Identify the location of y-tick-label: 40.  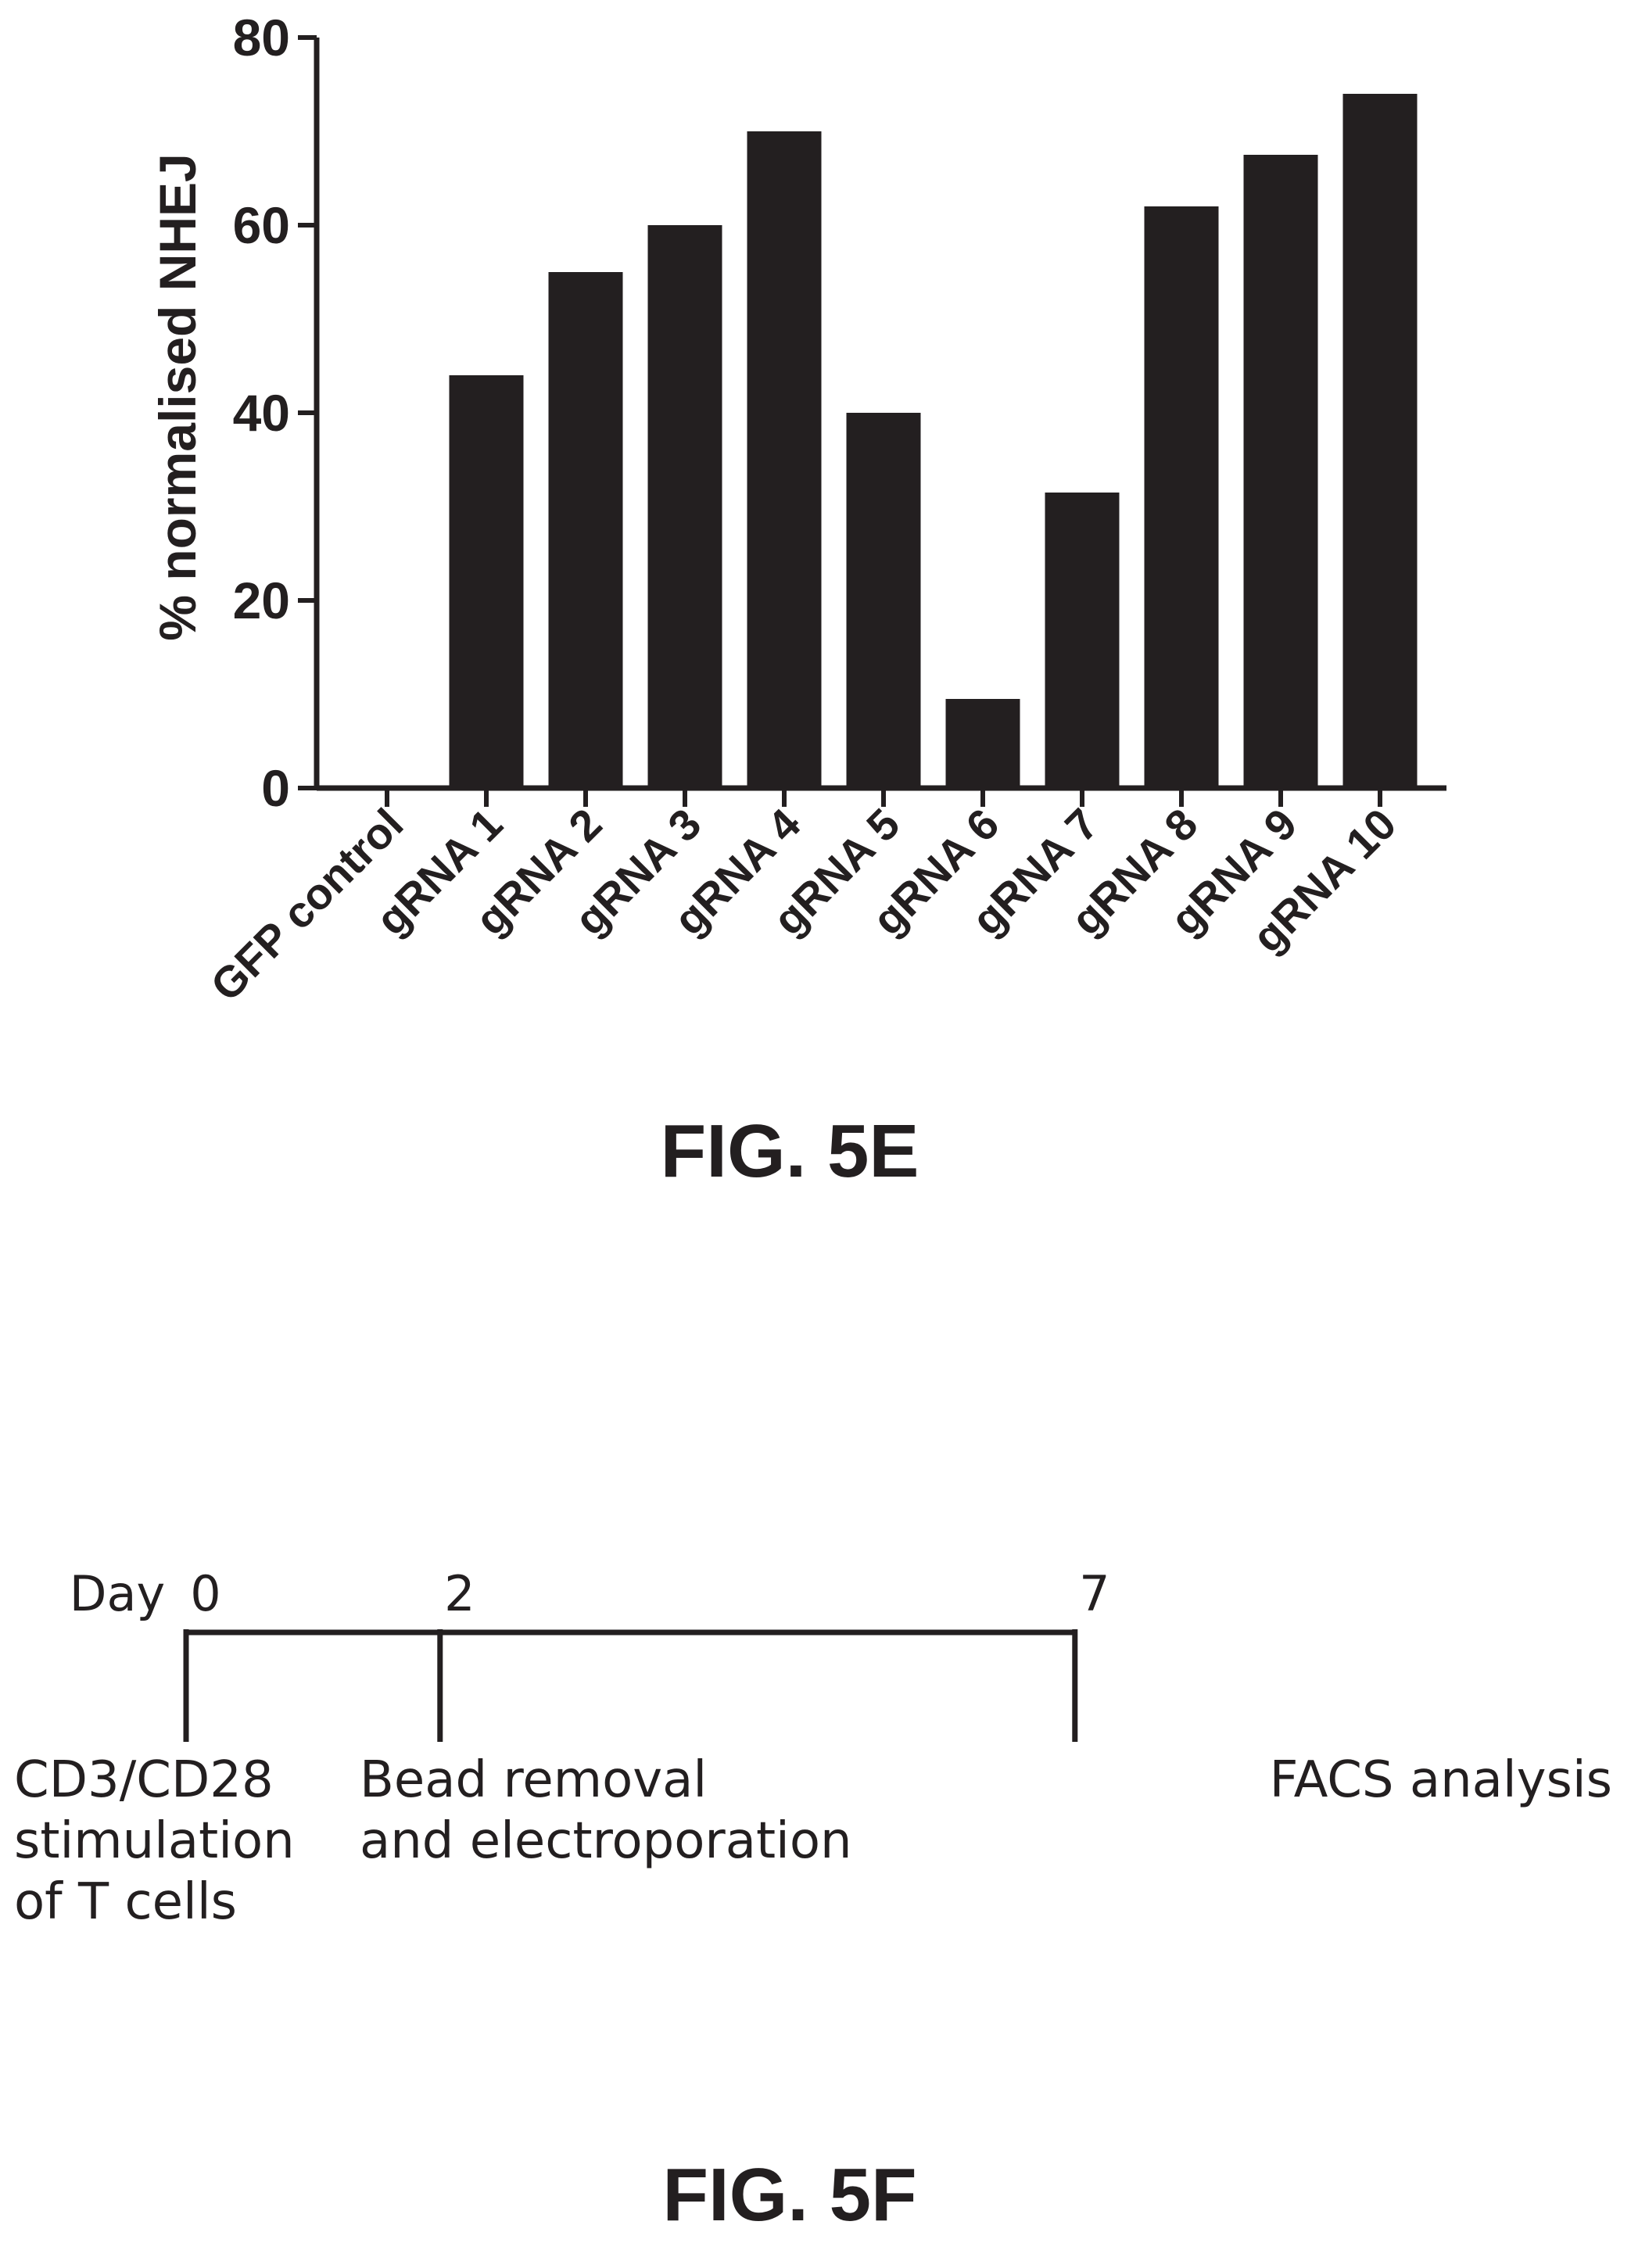
(261, 413).